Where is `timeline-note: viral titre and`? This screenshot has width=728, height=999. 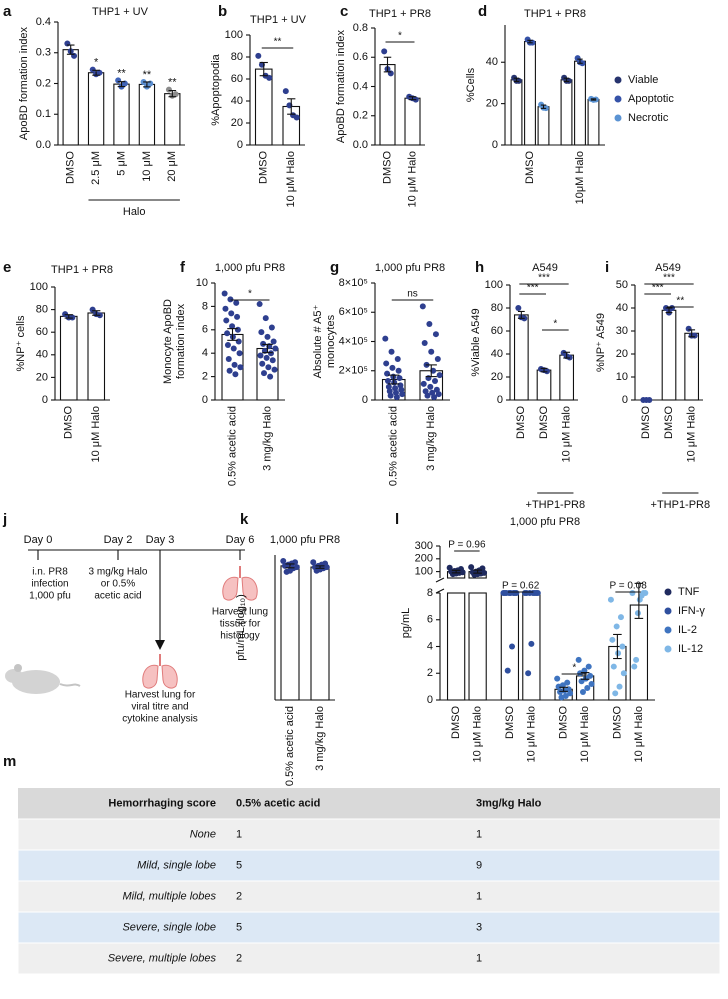
timeline-note: viral titre and is located at coordinates (159, 707).